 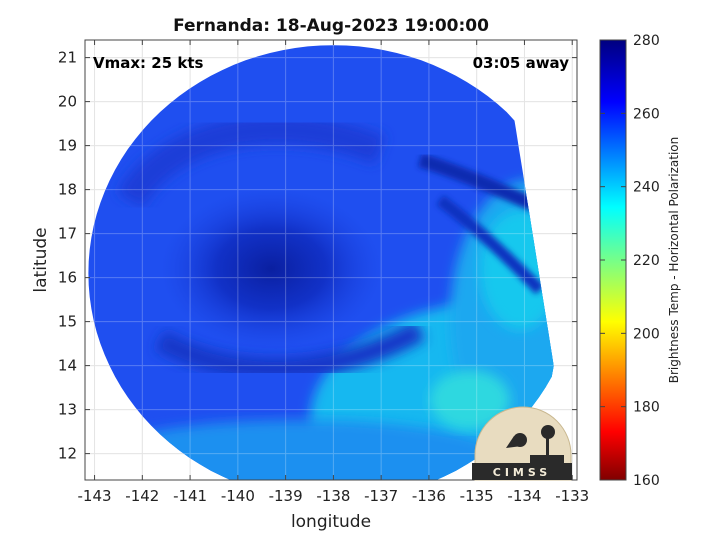 I want to click on logo-antenna-icon, so click(x=514, y=442).